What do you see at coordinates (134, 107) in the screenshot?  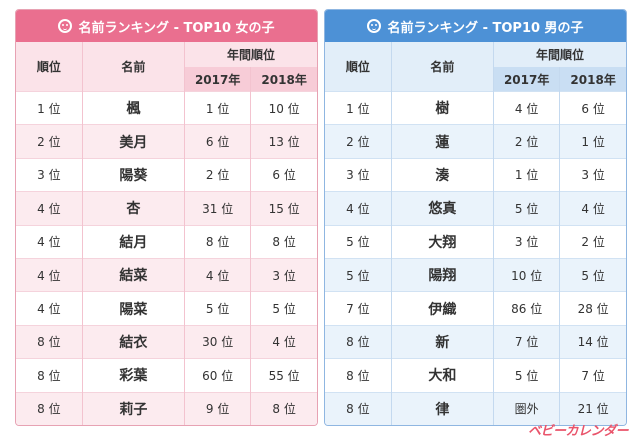 I see `name-cell: 楓` at bounding box center [134, 107].